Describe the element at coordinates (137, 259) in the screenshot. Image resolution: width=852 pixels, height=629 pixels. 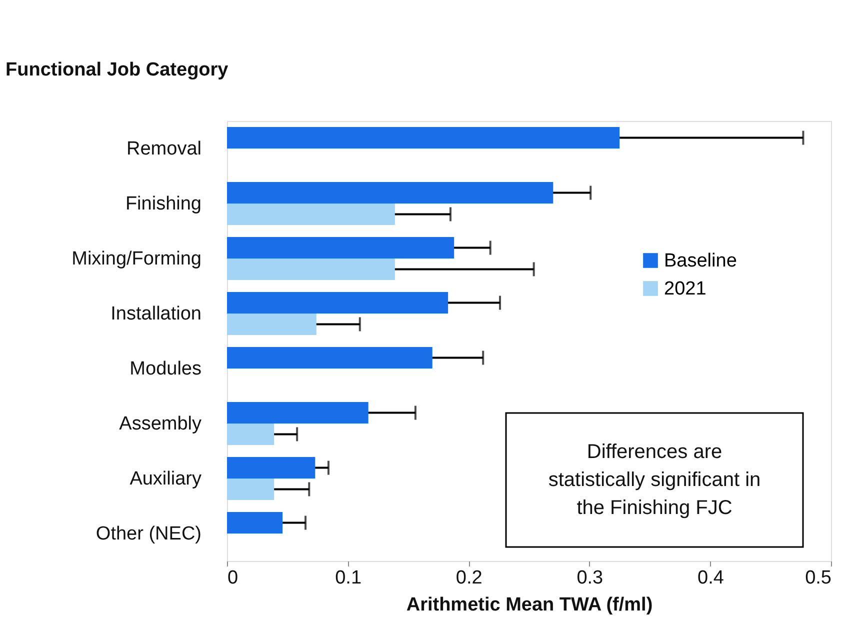
I see `y-tick-label: Mixing/Forming` at that location.